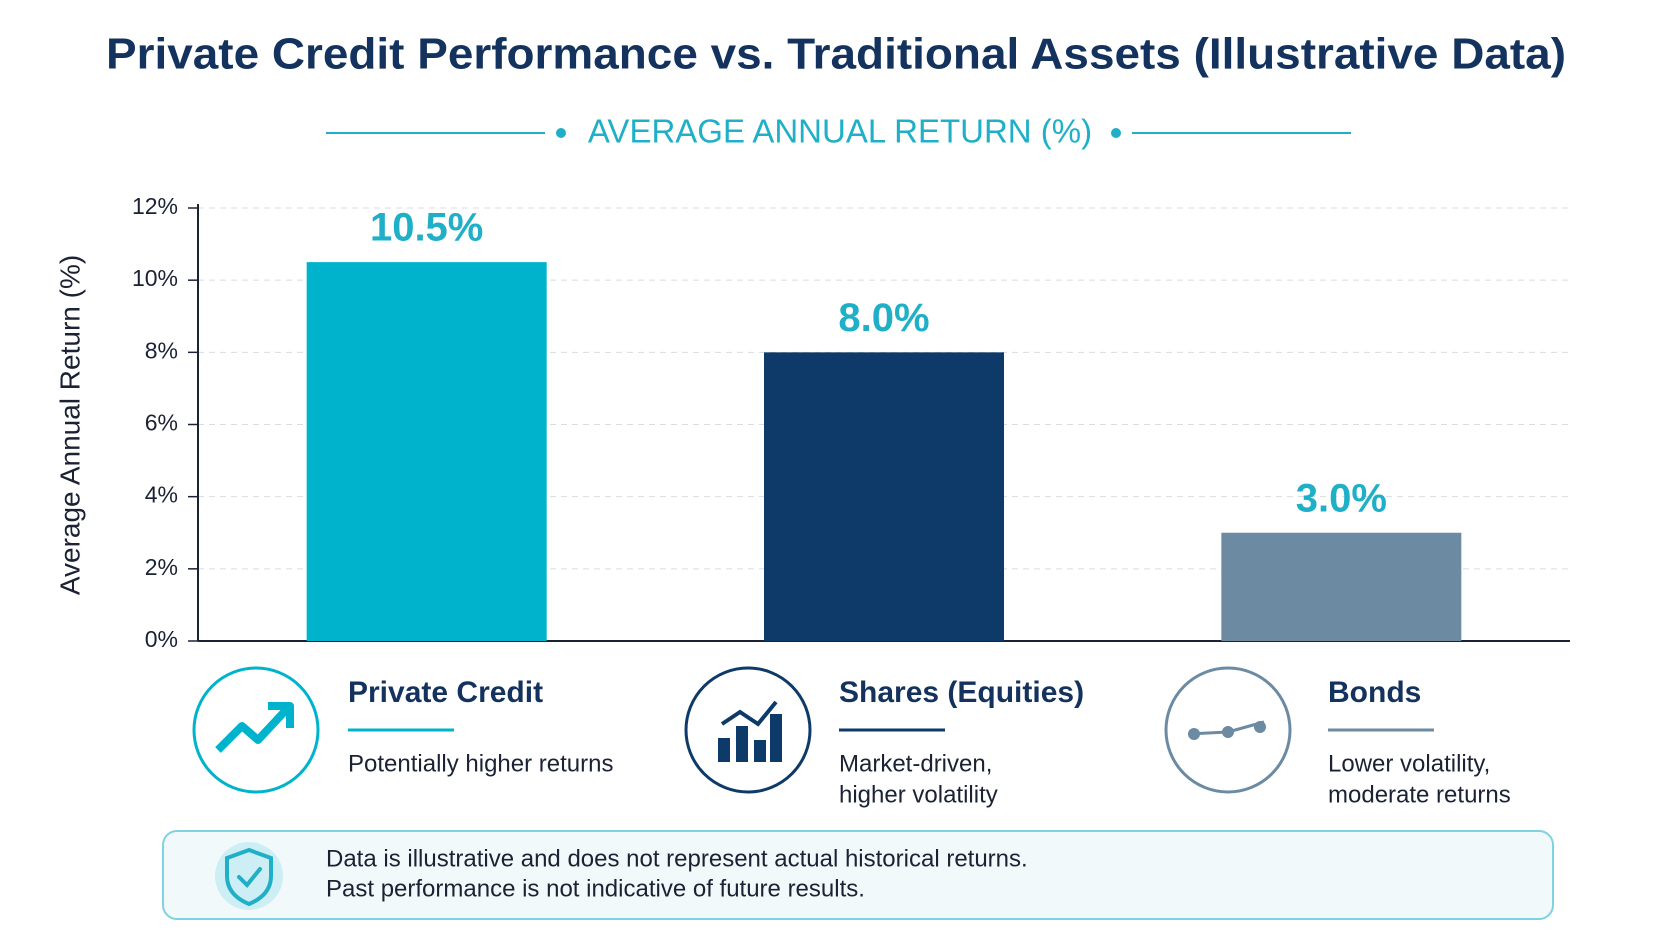  What do you see at coordinates (915, 763) in the screenshot?
I see `legend-description: Market-driven,` at bounding box center [915, 763].